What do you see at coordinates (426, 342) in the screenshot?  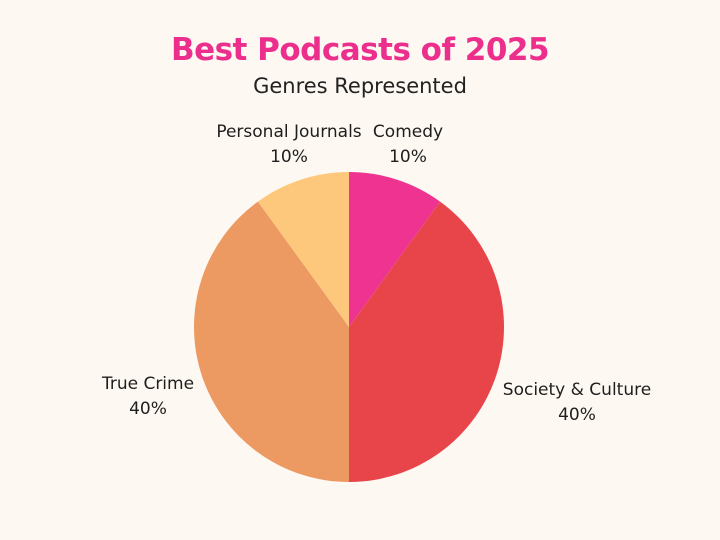 I see `pie-slice-society-and-culture` at bounding box center [426, 342].